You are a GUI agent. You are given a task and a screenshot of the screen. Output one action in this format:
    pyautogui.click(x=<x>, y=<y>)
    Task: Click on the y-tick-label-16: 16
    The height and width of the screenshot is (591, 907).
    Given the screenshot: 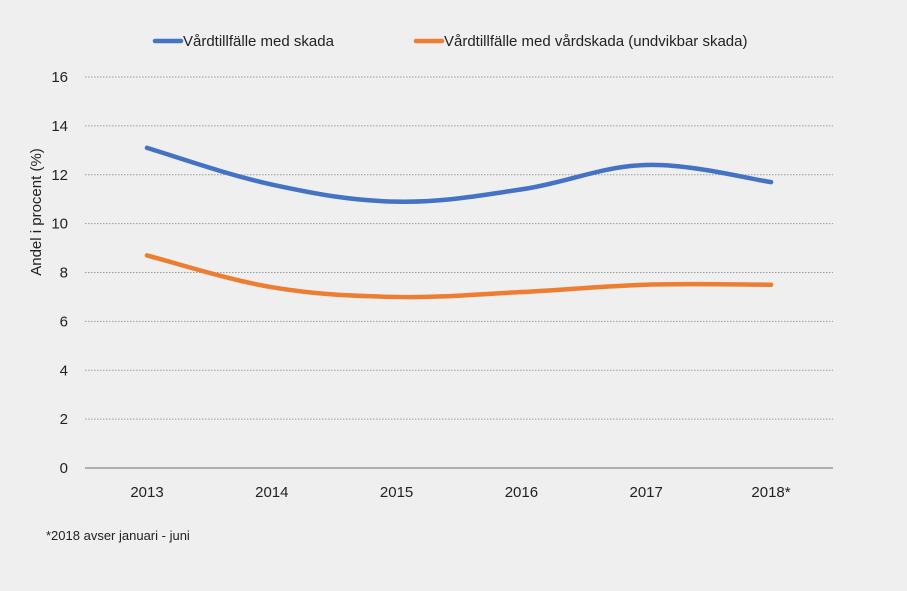 What is the action you would take?
    pyautogui.click(x=59, y=77)
    